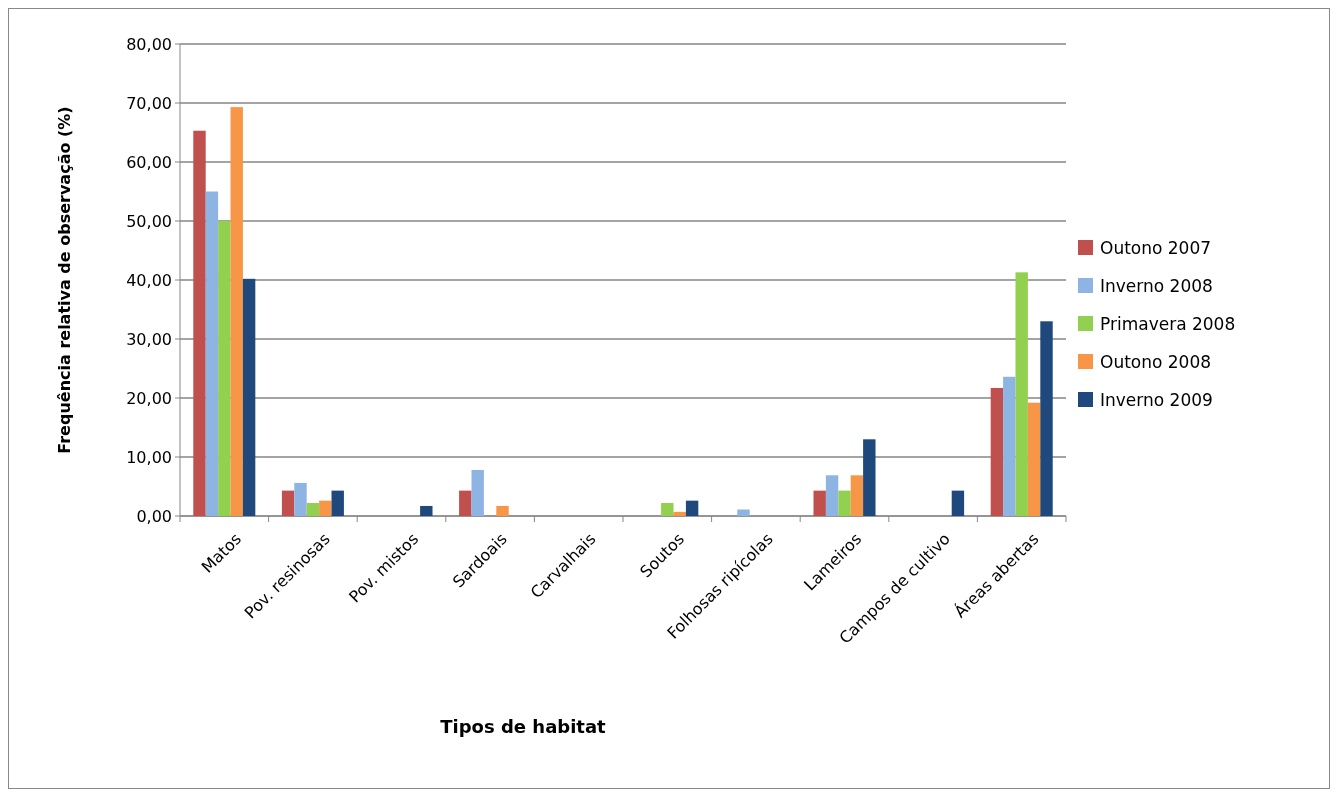  I want to click on y-tick-label: 0,00, so click(154, 516).